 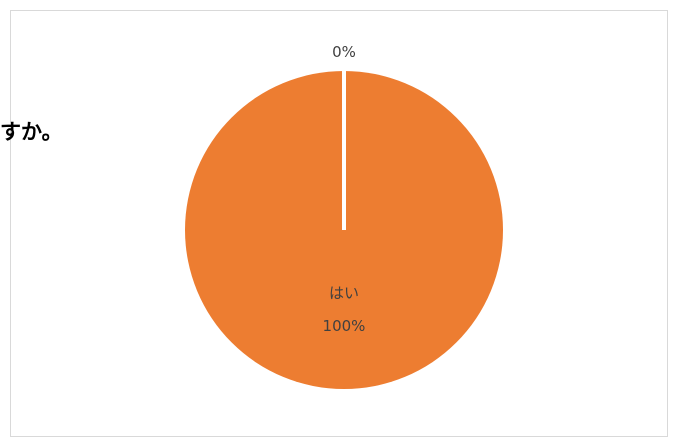 I want to click on data-label-value-hai: 100%, so click(x=344, y=326).